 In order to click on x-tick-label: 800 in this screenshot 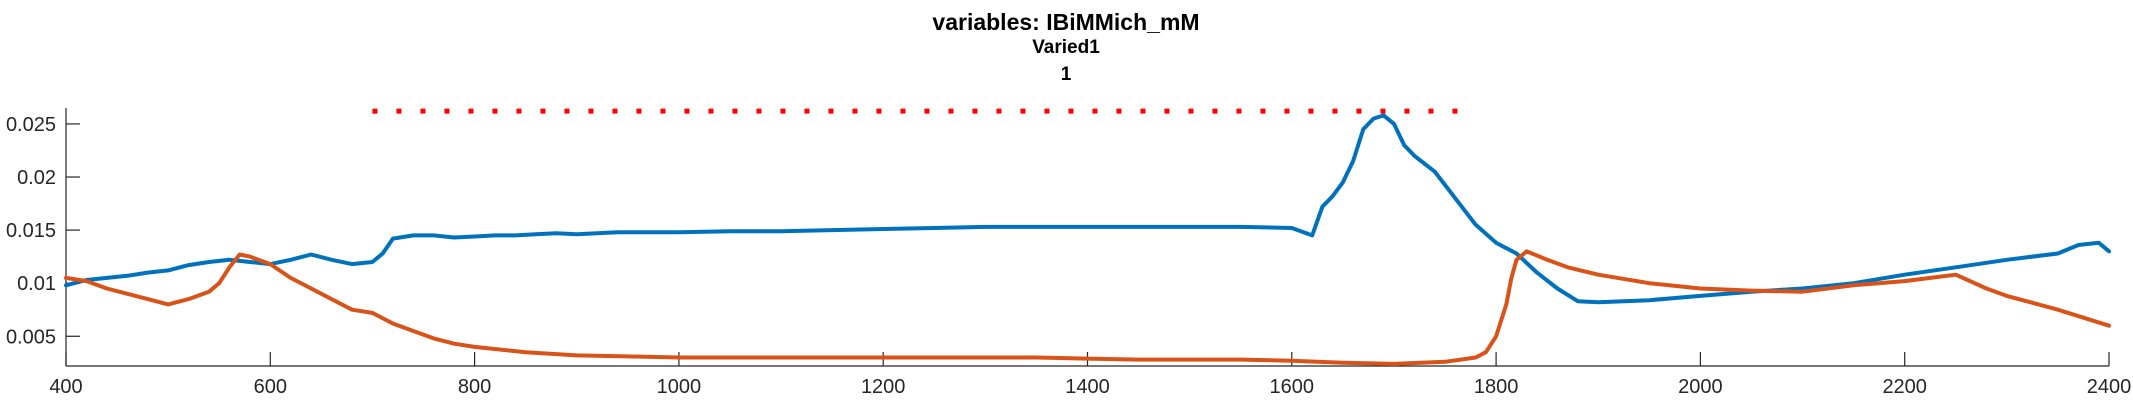, I will do `click(474, 387)`.